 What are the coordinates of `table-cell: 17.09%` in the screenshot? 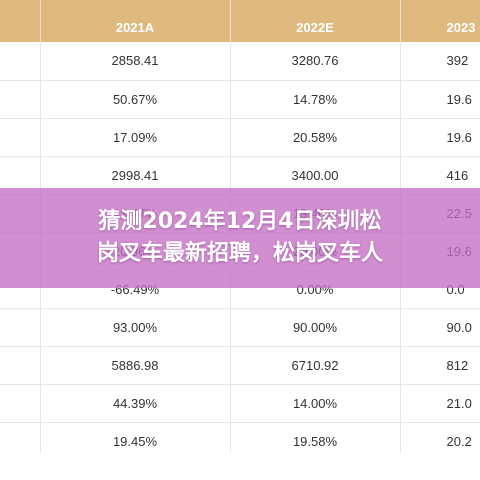 It's located at (135, 137).